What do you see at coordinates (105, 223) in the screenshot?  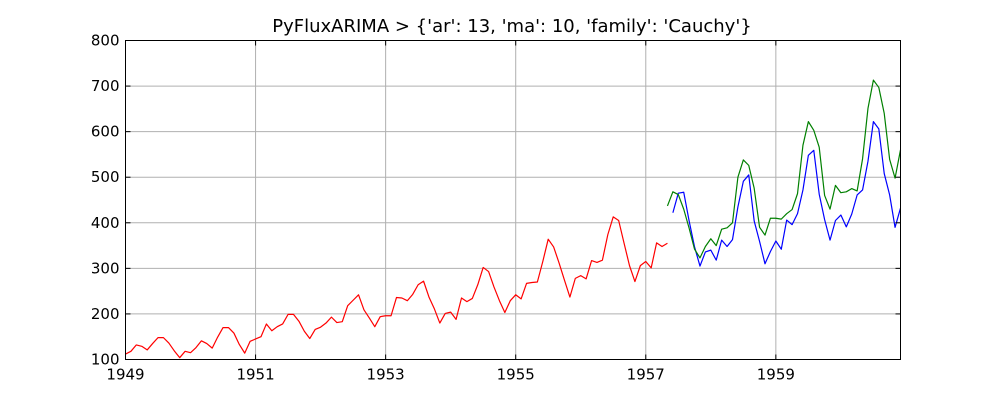 I see `y-tick-label: 400` at bounding box center [105, 223].